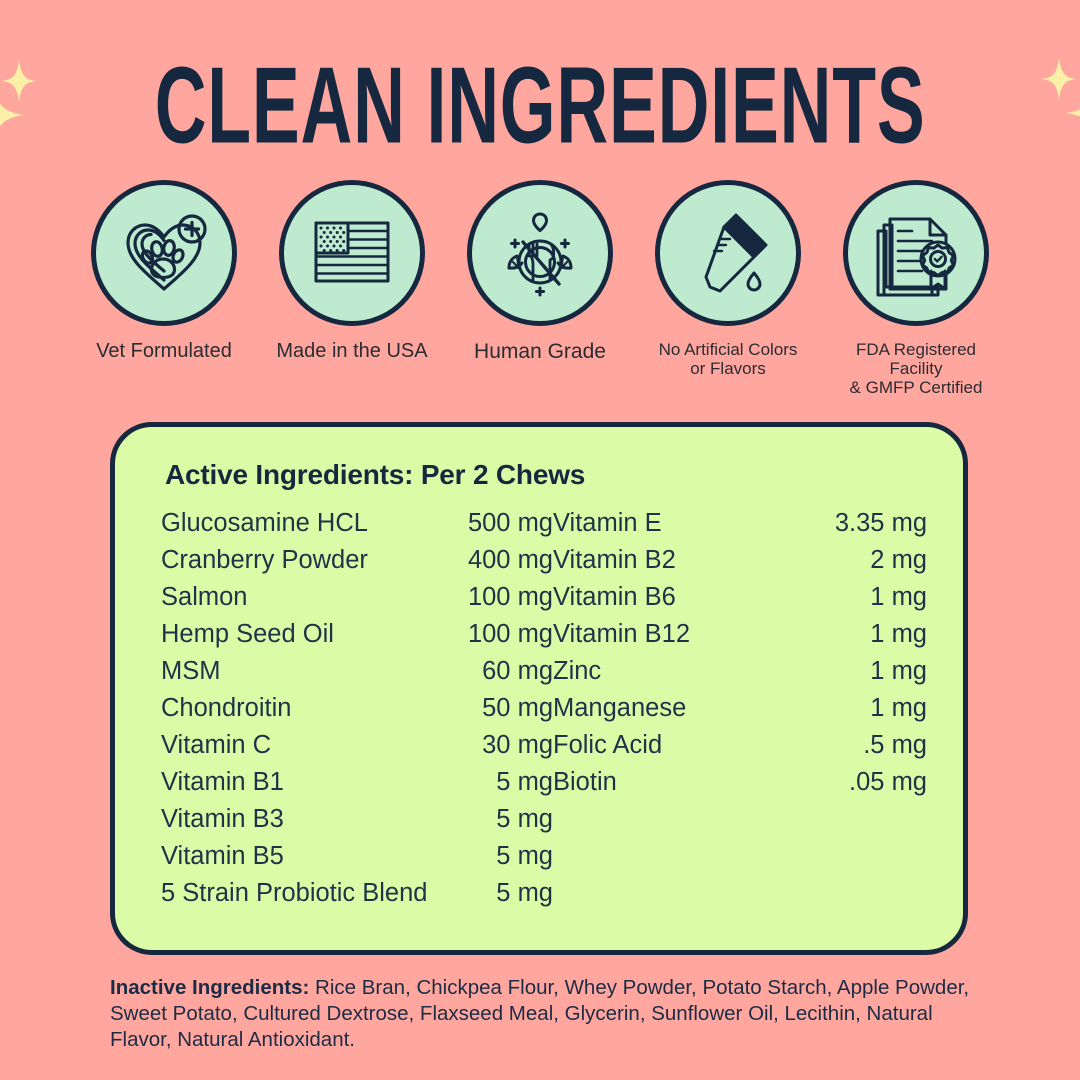  What do you see at coordinates (540, 351) in the screenshot?
I see `badge-label: Human Grade` at bounding box center [540, 351].